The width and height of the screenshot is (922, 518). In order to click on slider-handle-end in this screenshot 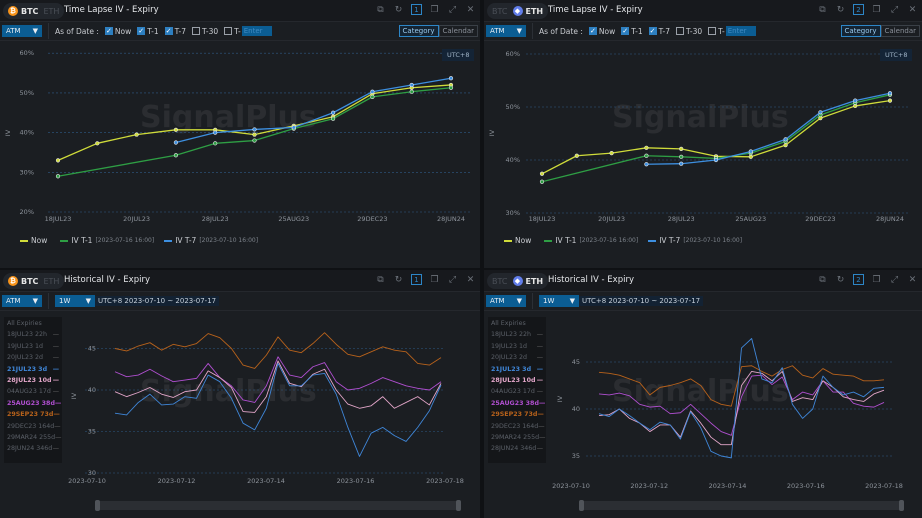, I will do `click(901, 505)`.